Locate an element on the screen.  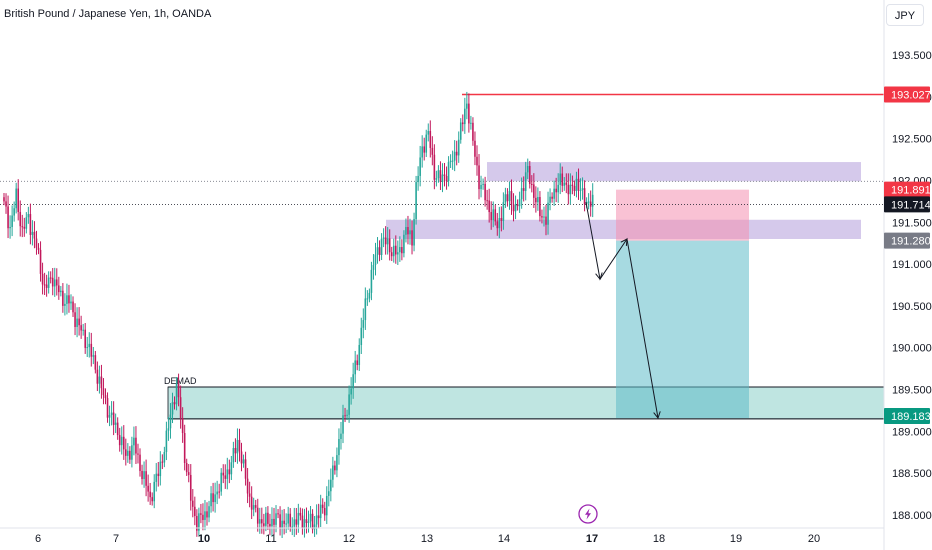
currency-selector: JPY is located at coordinates (905, 15).